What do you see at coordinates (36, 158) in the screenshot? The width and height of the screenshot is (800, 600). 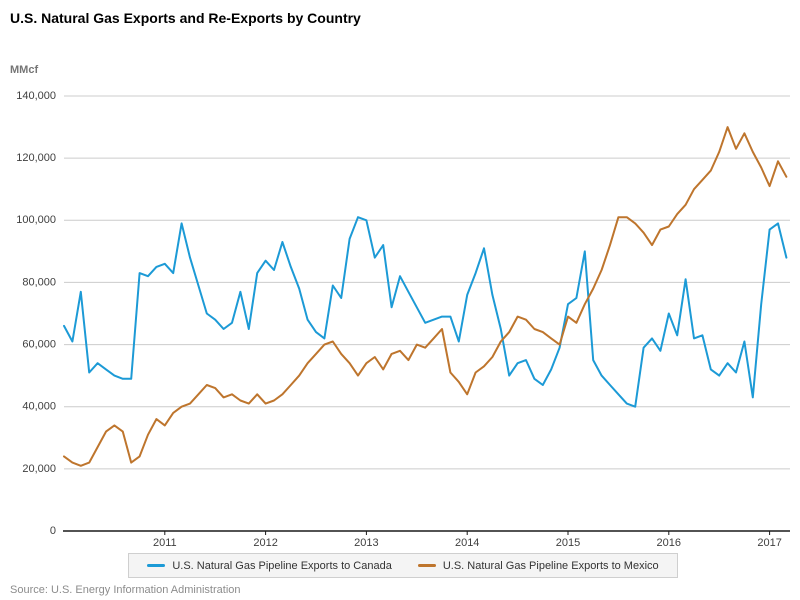 I see `y-axis-tick-label: 120,000` at bounding box center [36, 158].